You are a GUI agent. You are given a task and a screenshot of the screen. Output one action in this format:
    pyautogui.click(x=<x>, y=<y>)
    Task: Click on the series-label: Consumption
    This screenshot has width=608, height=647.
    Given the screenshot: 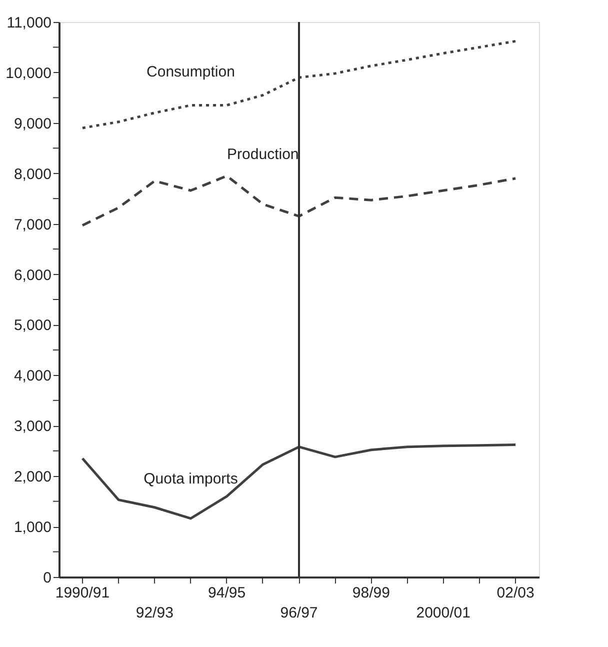 What is the action you would take?
    pyautogui.click(x=190, y=71)
    